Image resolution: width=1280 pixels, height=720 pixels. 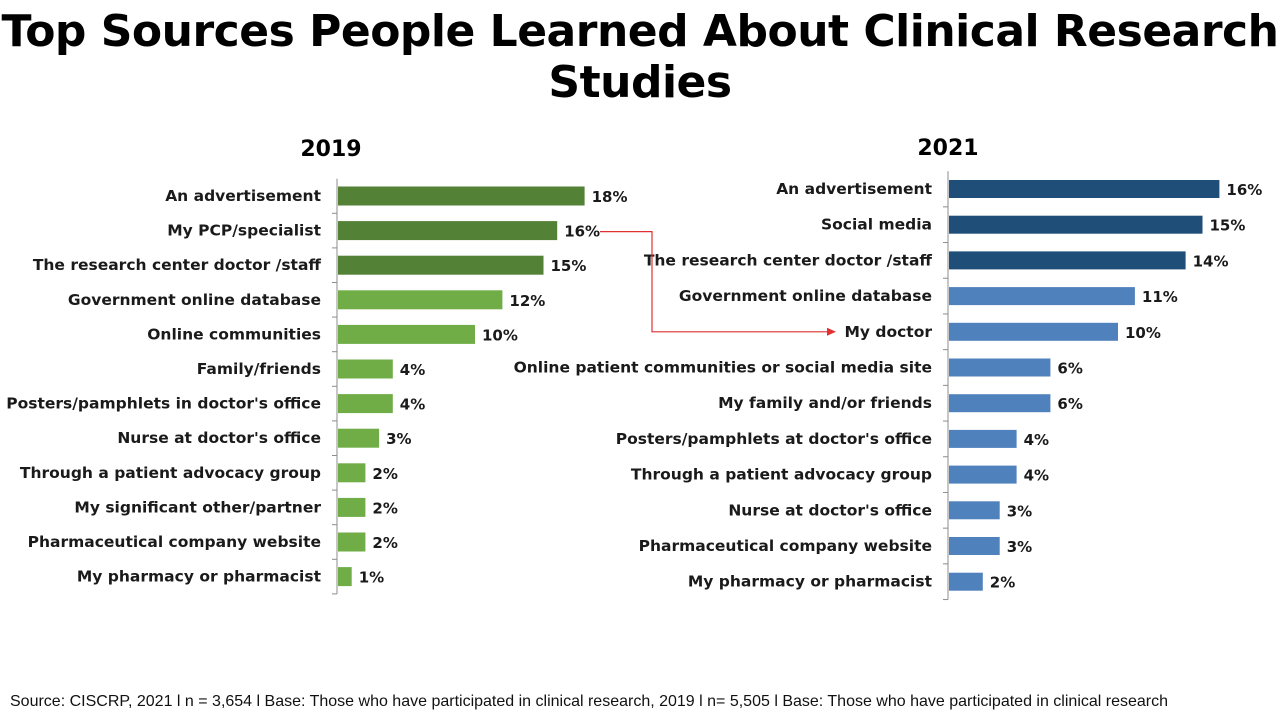 What do you see at coordinates (234, 334) in the screenshot?
I see `chart-2019-category-label: Online communities` at bounding box center [234, 334].